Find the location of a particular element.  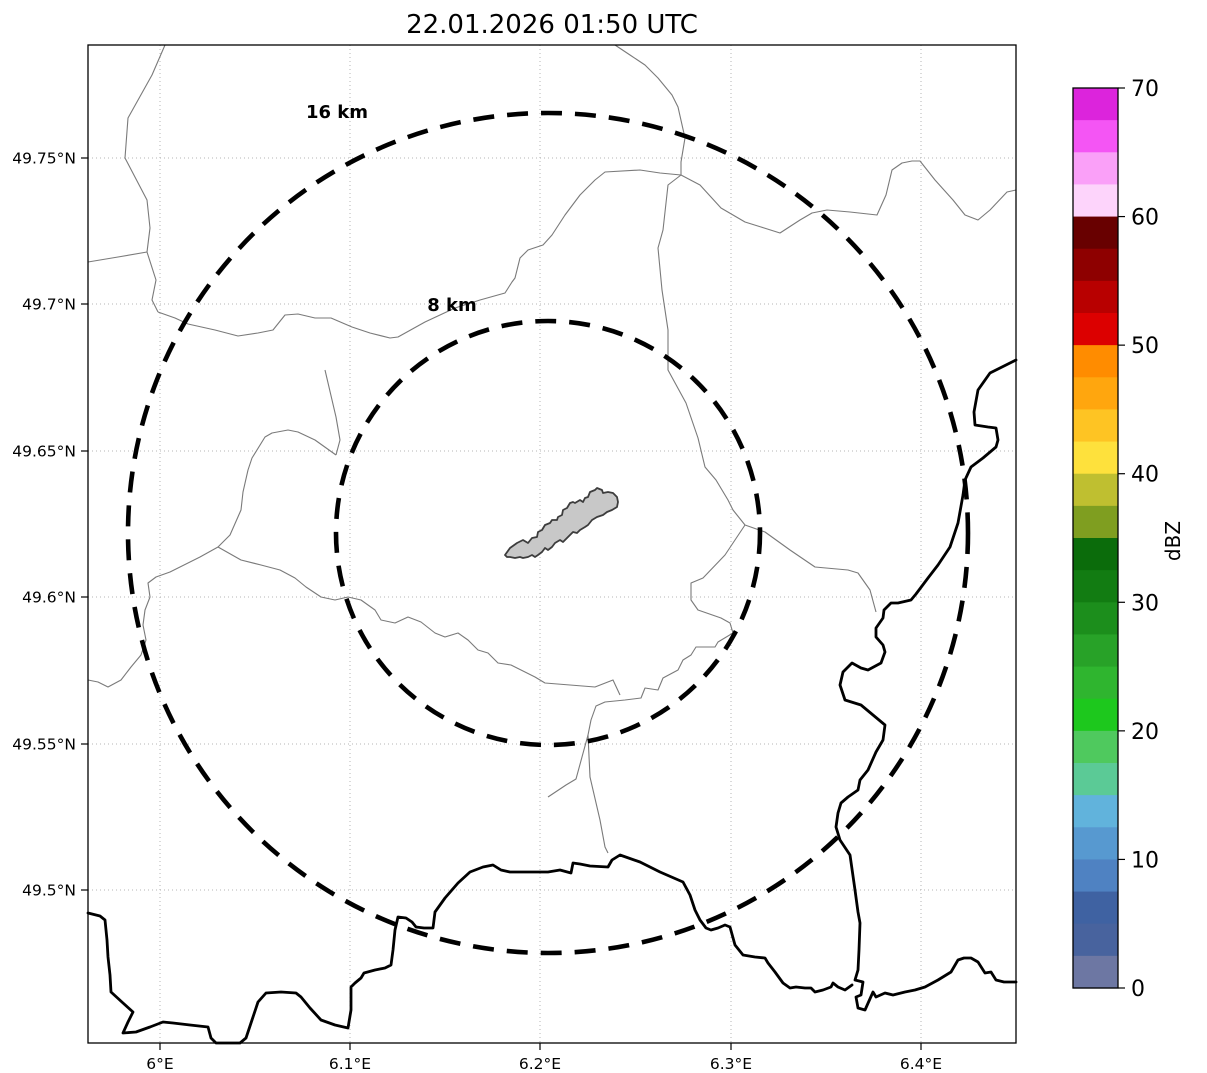

x-tick-label: 6.4°E is located at coordinates (921, 1064).